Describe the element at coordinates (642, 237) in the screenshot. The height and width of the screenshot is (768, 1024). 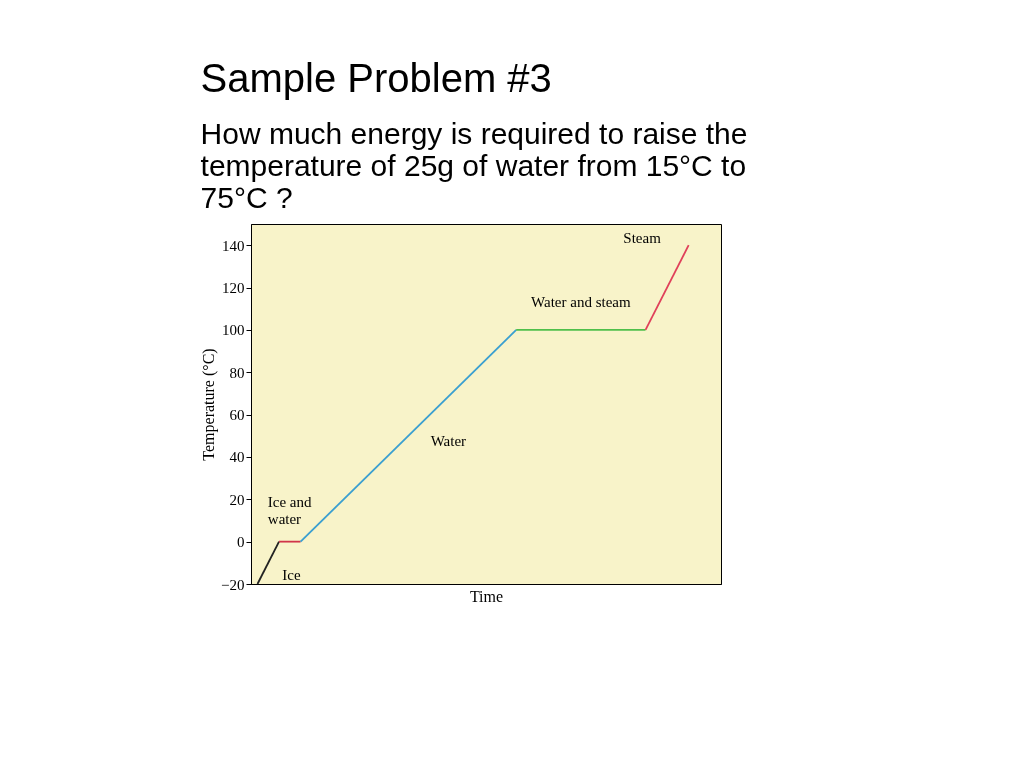
I see `series-label: Steam` at that location.